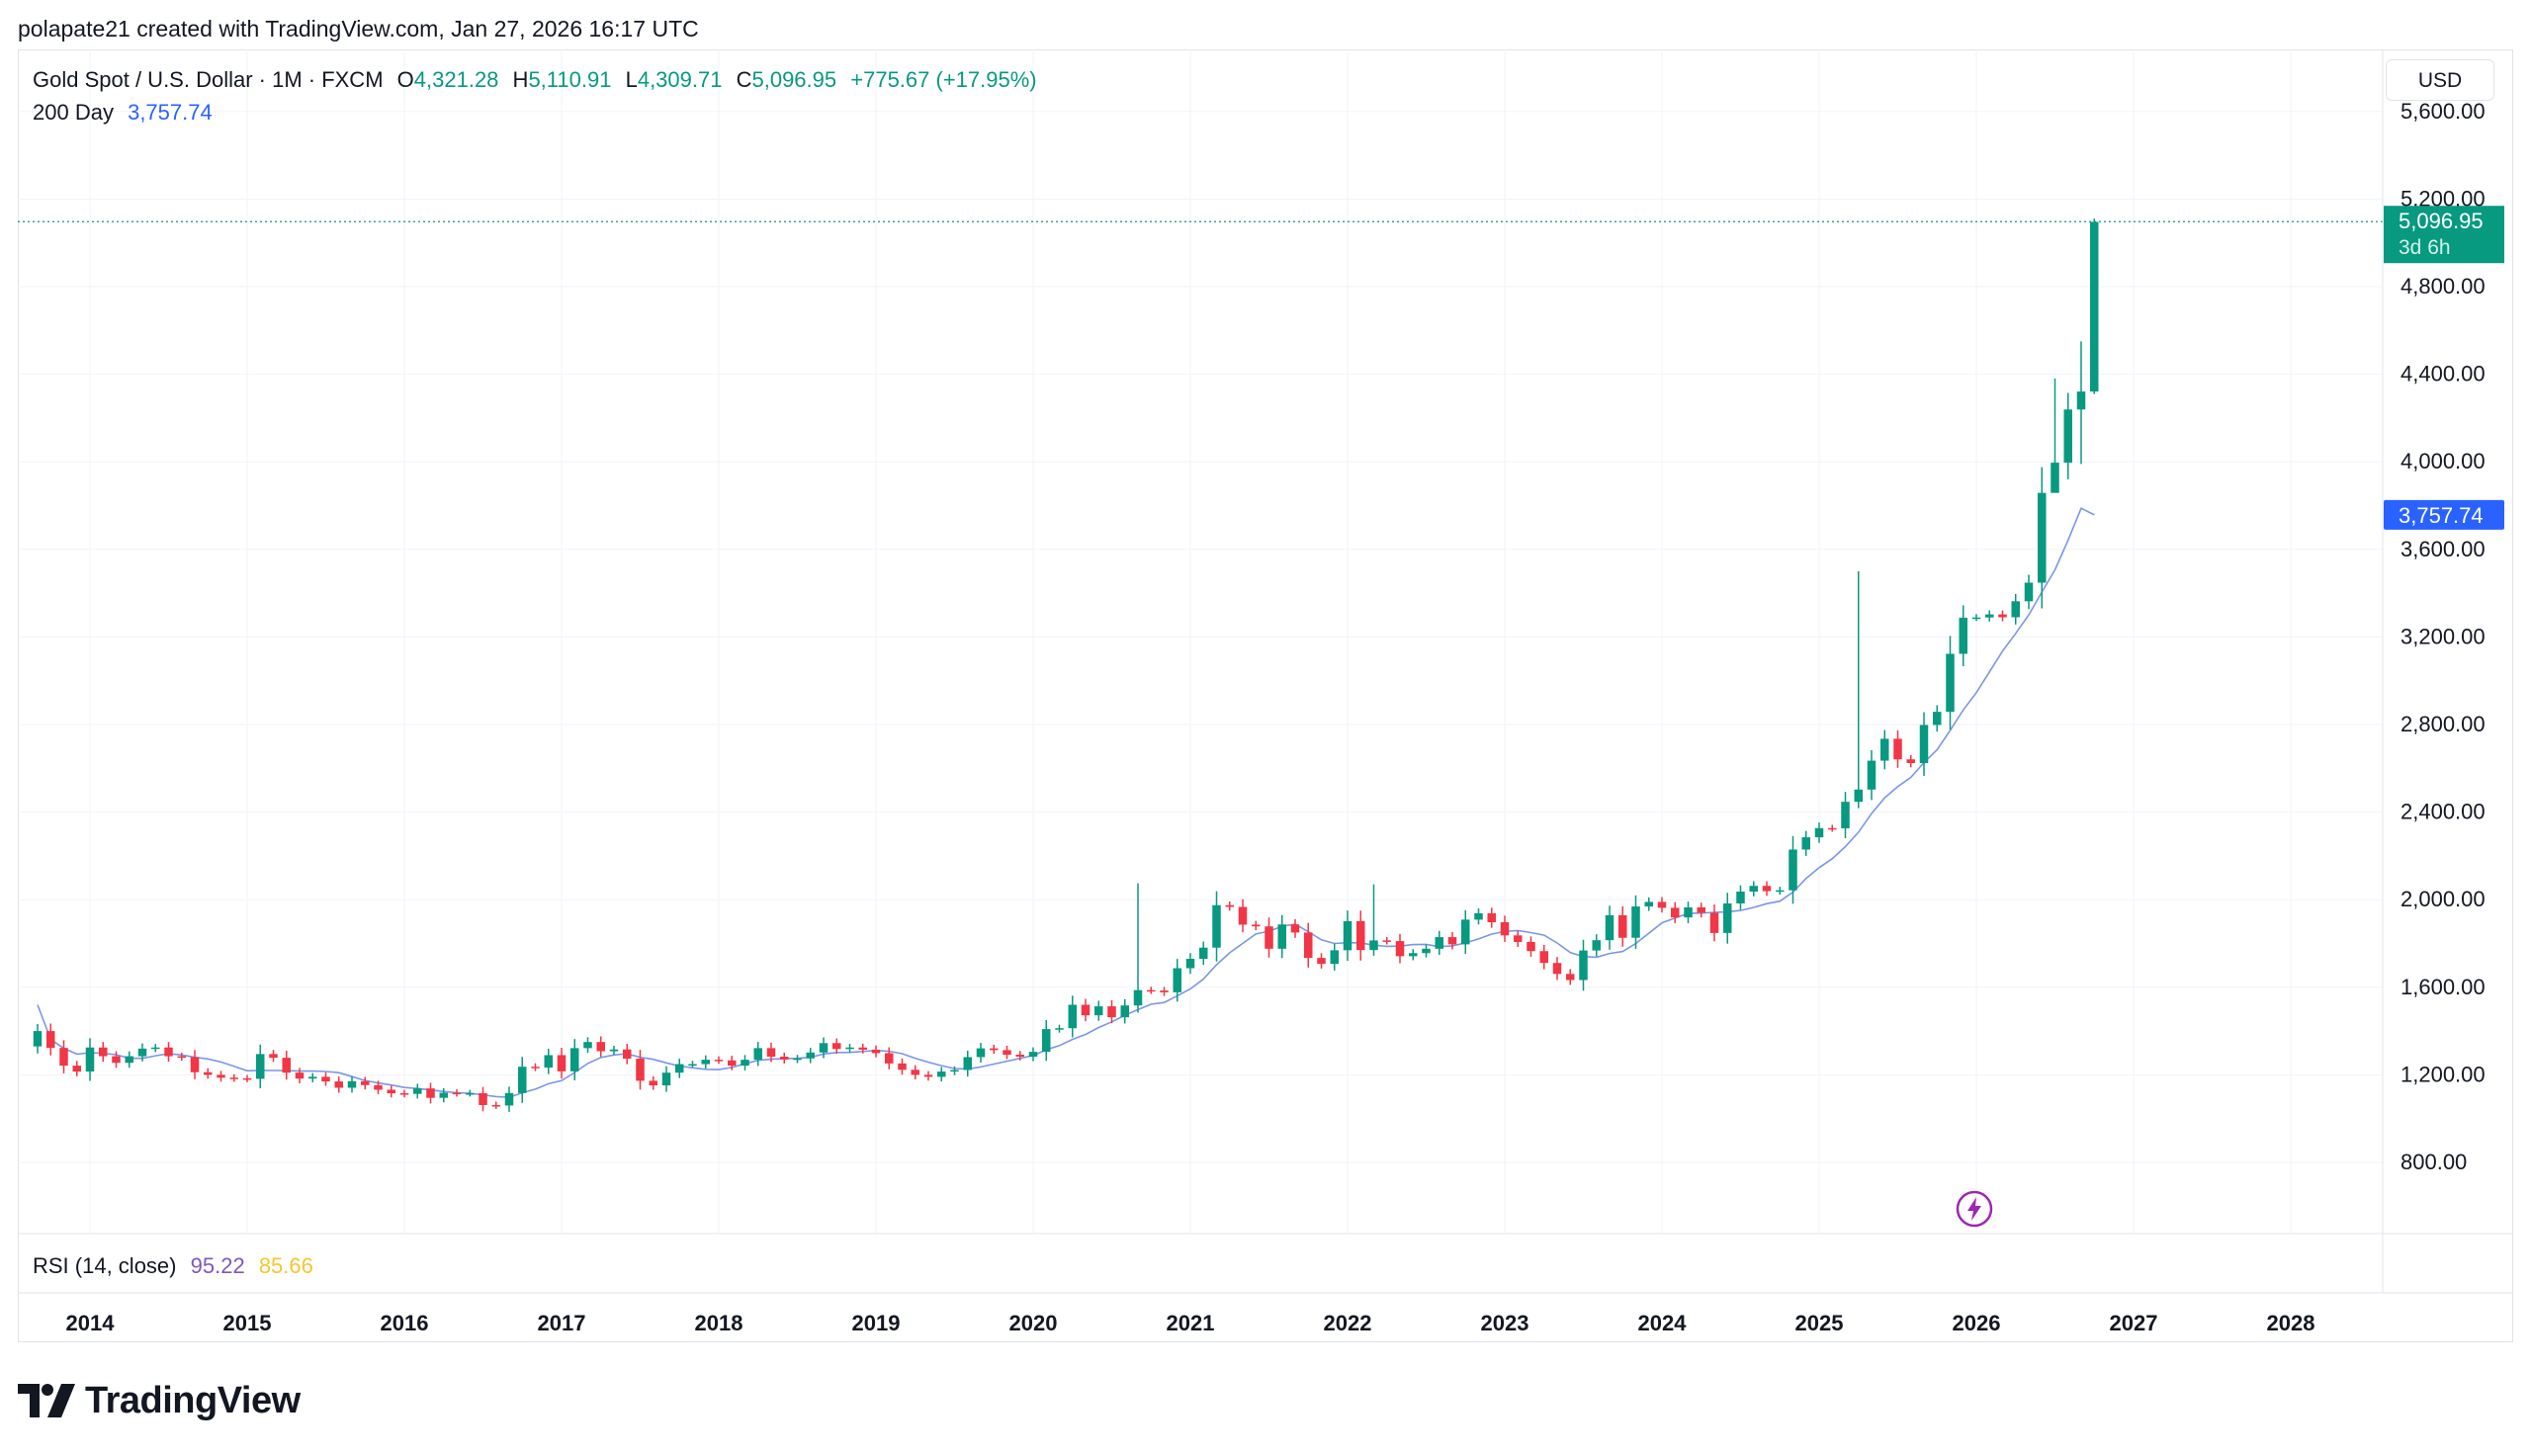 The image size is (2531, 1456). I want to click on currency-button: USD, so click(2440, 80).